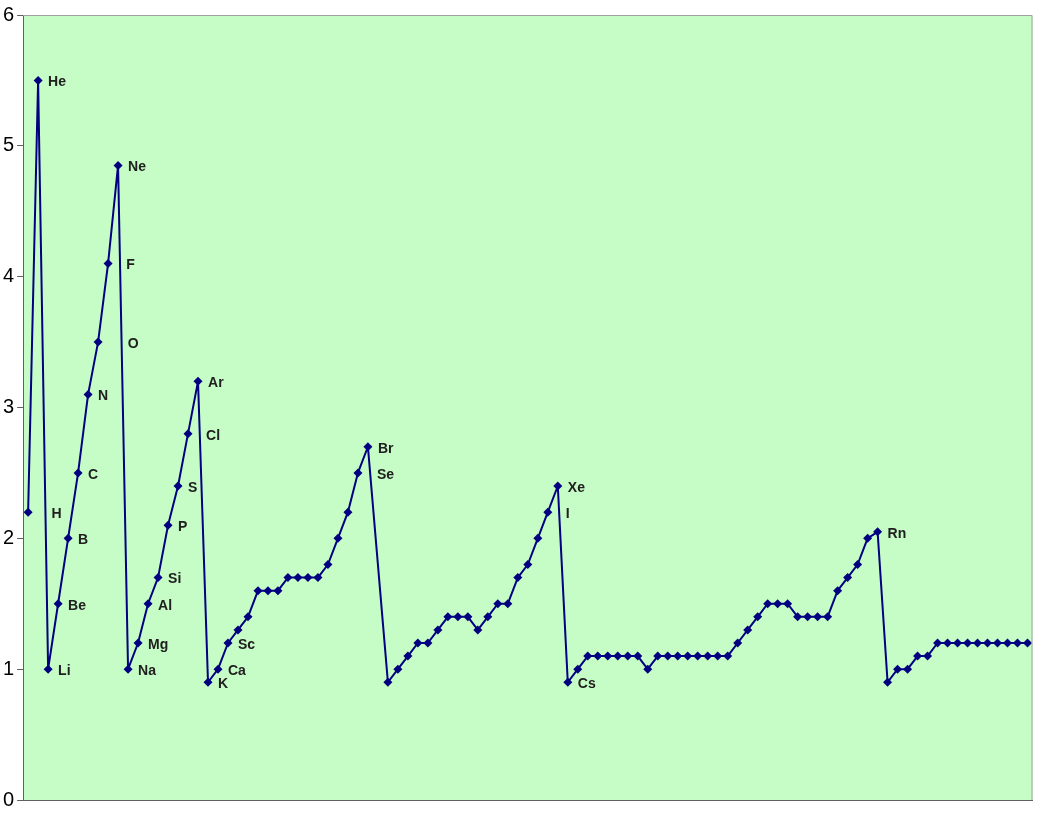  I want to click on data-label: Al, so click(165, 604).